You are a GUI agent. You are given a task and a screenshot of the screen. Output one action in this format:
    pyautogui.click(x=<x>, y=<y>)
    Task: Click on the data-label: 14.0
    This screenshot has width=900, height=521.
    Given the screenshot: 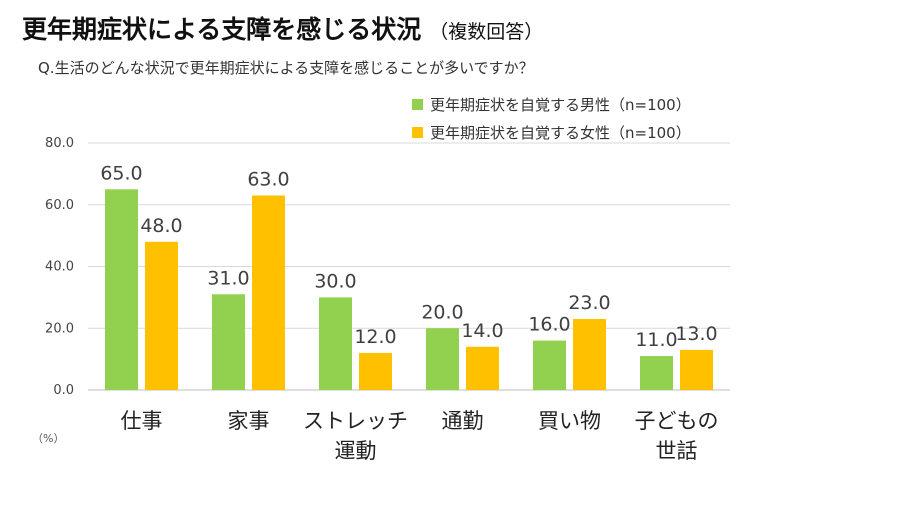 What is the action you would take?
    pyautogui.click(x=482, y=331)
    